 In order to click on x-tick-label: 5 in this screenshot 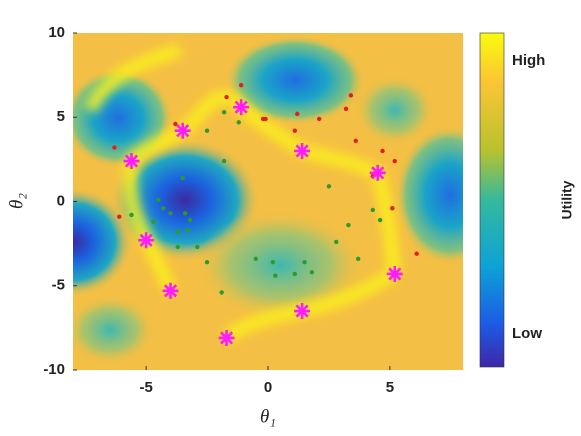, I will do `click(390, 387)`.